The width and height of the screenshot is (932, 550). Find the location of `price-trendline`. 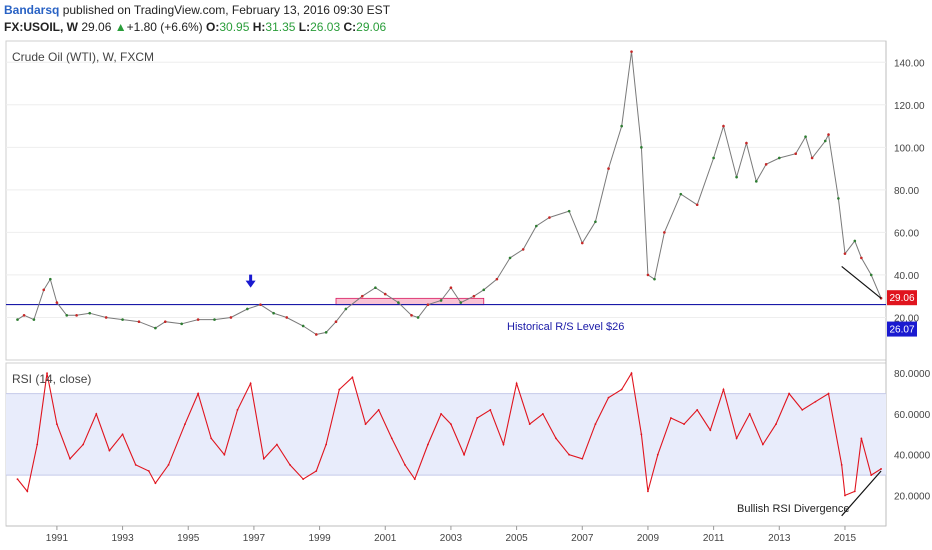

price-trendline is located at coordinates (861, 282).